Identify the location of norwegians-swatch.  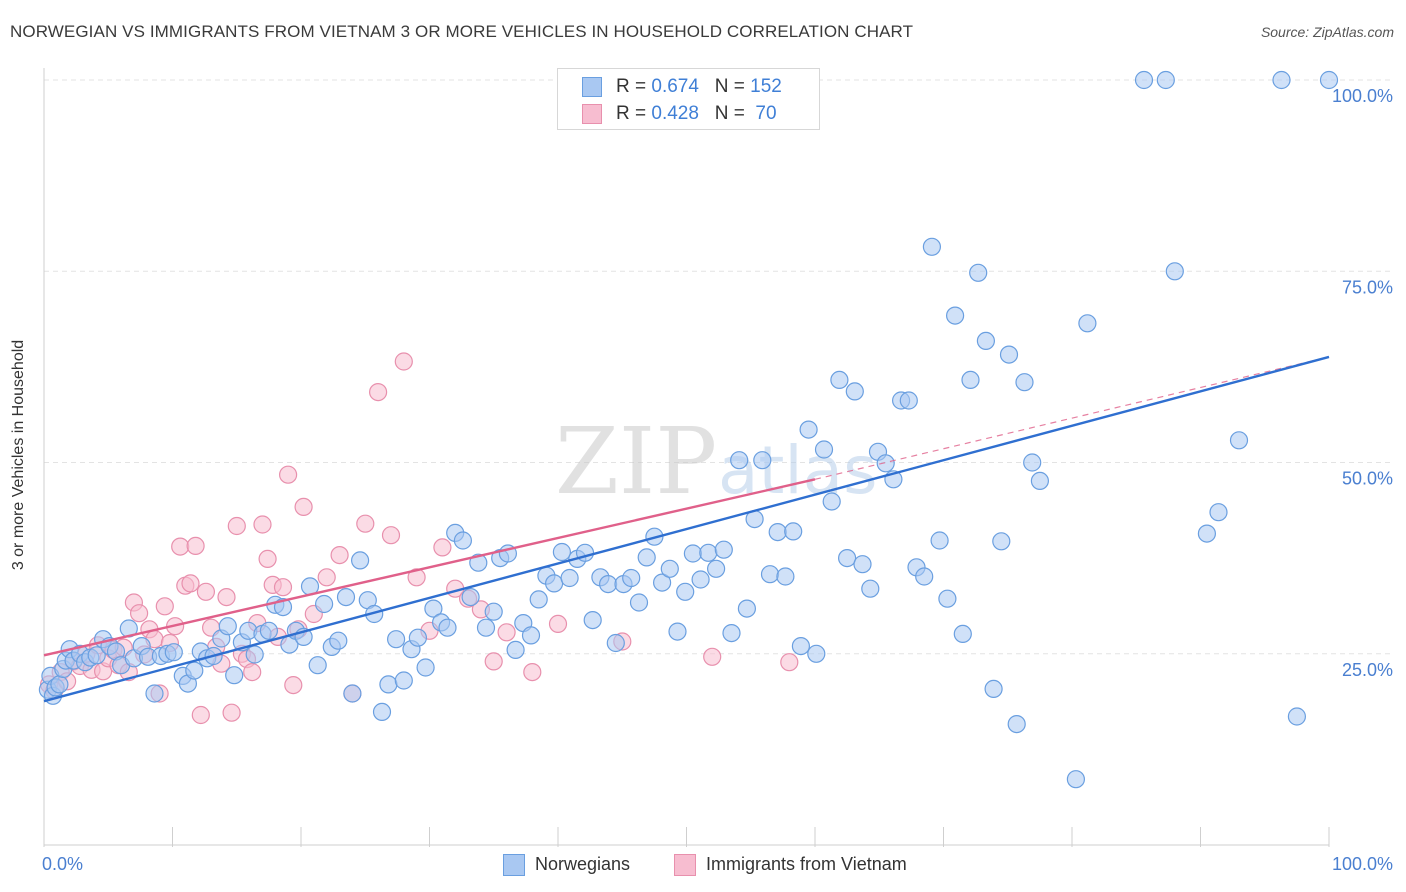
(592, 87).